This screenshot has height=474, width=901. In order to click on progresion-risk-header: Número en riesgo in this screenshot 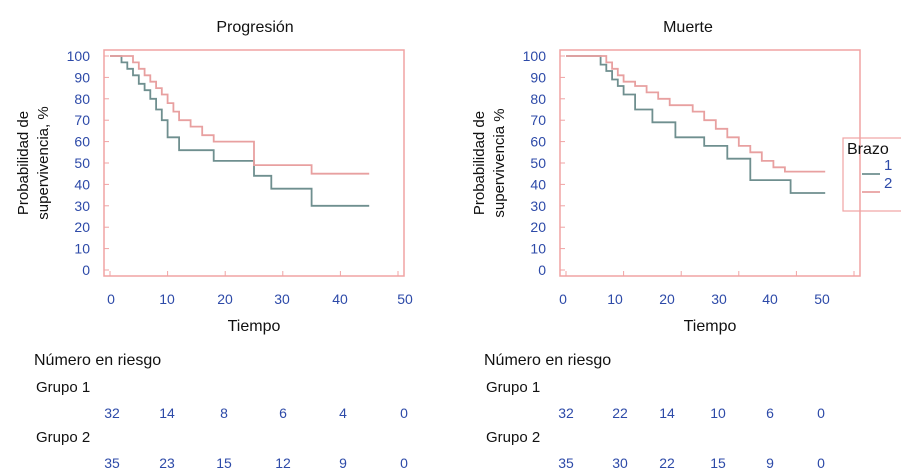, I will do `click(97, 360)`.